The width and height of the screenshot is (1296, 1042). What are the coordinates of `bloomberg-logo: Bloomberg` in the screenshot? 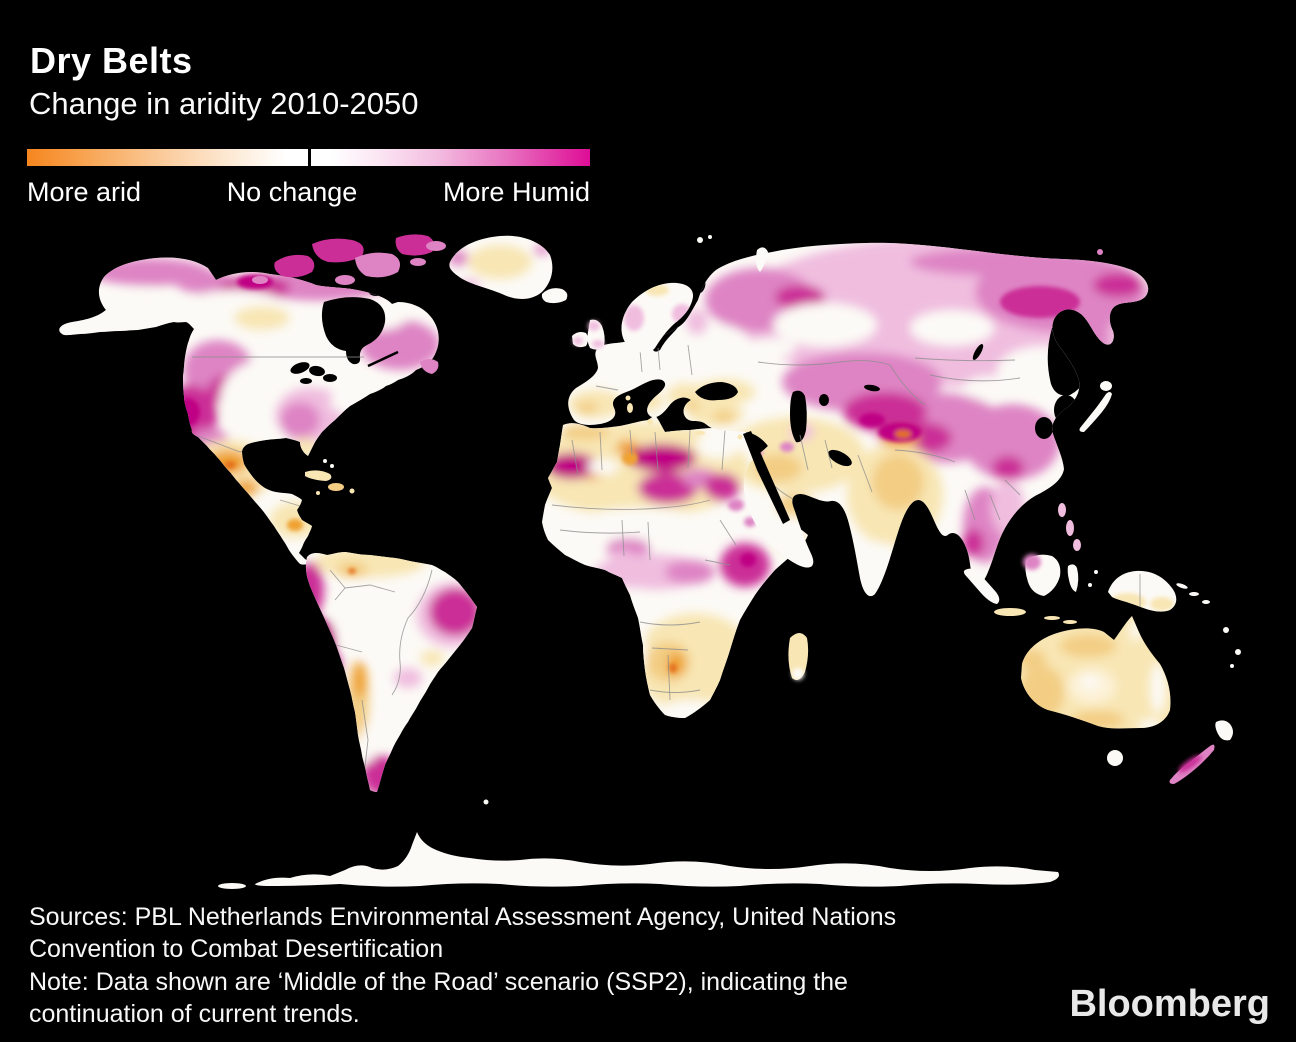 It's located at (1169, 1004).